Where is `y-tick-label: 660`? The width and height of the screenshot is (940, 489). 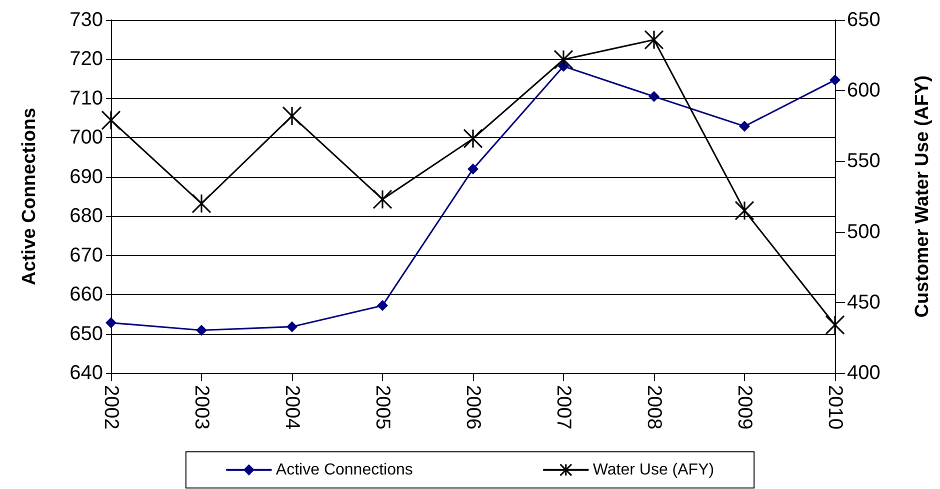
y-tick-label: 660 is located at coordinates (86, 295).